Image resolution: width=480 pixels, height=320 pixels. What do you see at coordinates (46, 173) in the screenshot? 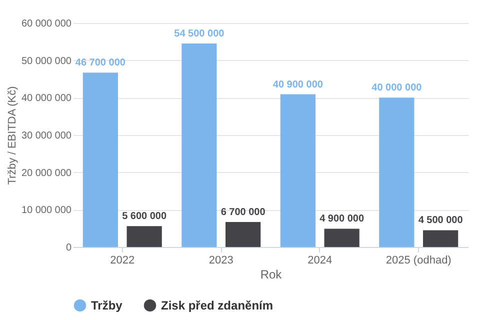
I see `y-tick-label: 20 000 000` at bounding box center [46, 173].